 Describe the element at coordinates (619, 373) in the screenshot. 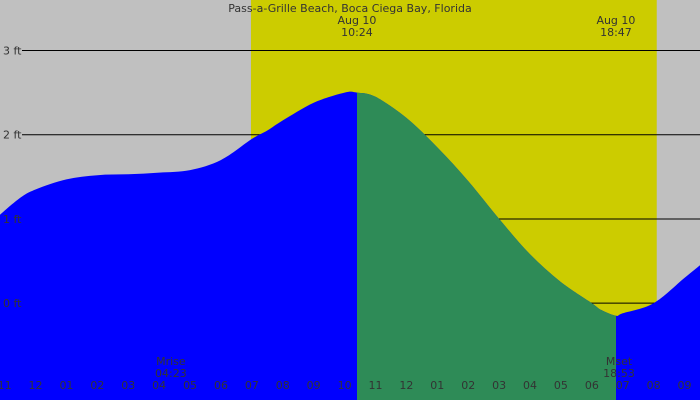

I see `moon-event-time: 18:53` at that location.